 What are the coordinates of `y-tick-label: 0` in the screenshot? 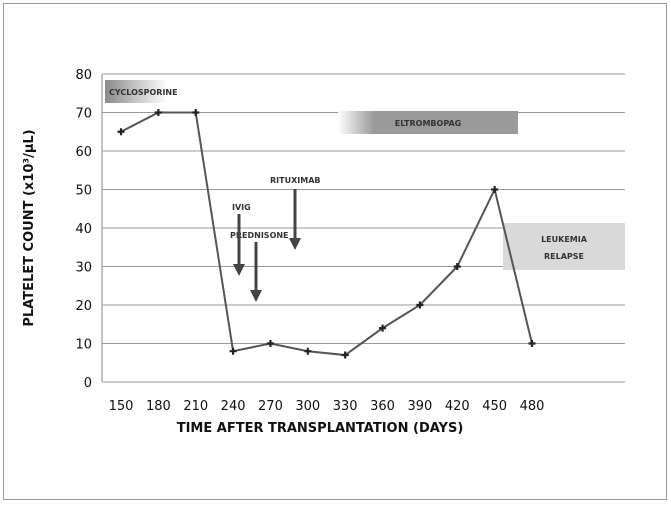 It's located at (88, 383).